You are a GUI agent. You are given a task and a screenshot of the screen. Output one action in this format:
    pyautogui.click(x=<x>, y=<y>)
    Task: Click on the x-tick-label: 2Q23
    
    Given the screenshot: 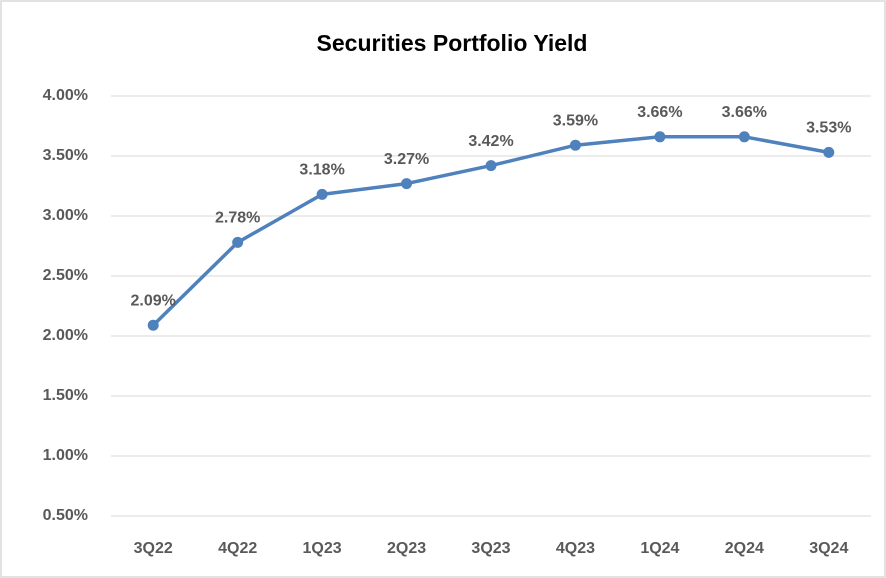 What is the action you would take?
    pyautogui.click(x=406, y=548)
    